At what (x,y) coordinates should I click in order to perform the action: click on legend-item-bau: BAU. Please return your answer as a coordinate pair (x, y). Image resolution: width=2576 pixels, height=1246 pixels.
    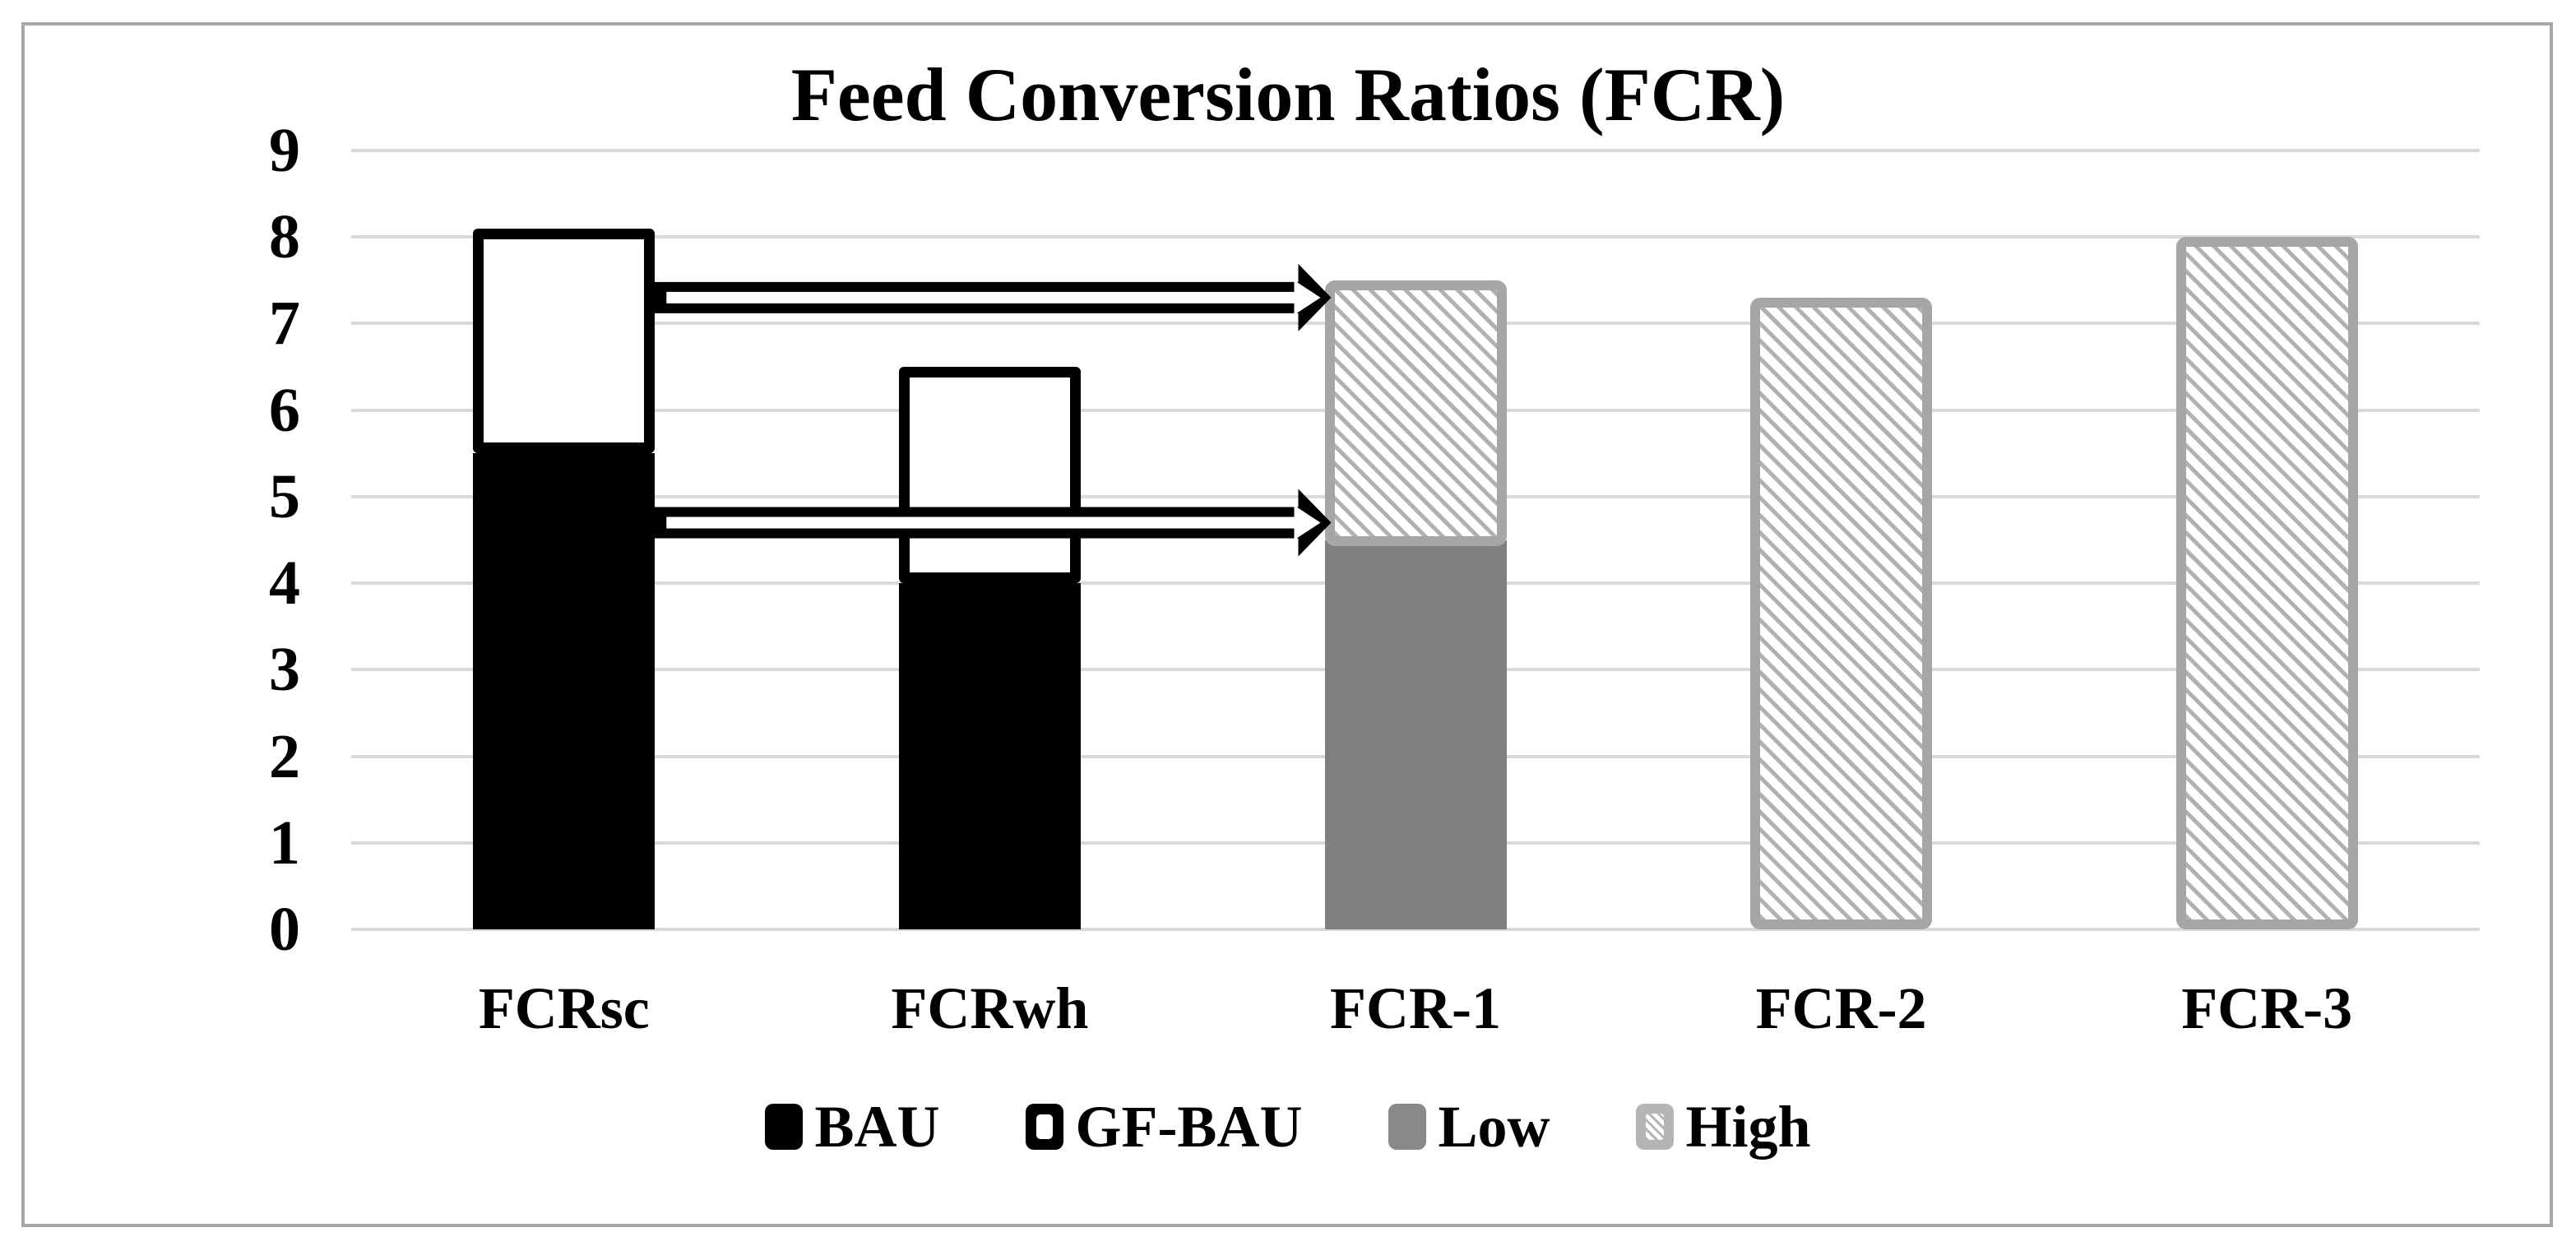
    Looking at the image, I should click on (852, 1127).